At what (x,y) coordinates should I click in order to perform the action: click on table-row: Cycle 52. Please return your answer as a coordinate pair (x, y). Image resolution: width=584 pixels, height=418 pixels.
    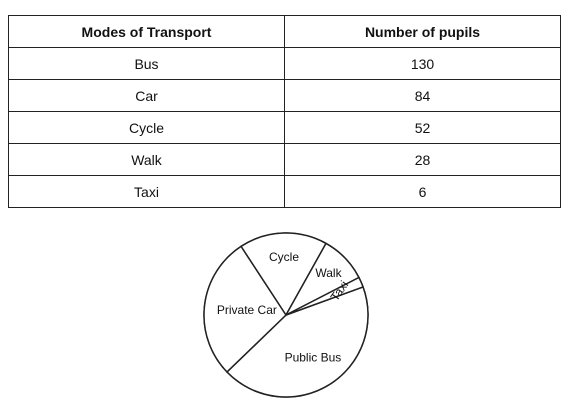
    Looking at the image, I should click on (284, 127).